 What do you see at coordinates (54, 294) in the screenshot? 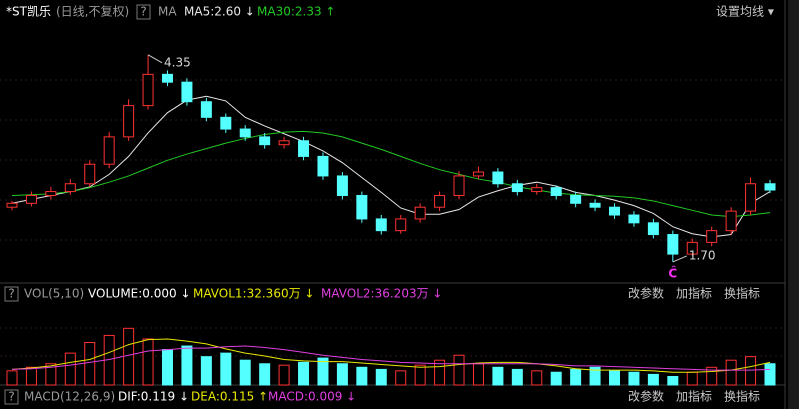
I see `indicator-title: VOL(5,10)` at bounding box center [54, 294].